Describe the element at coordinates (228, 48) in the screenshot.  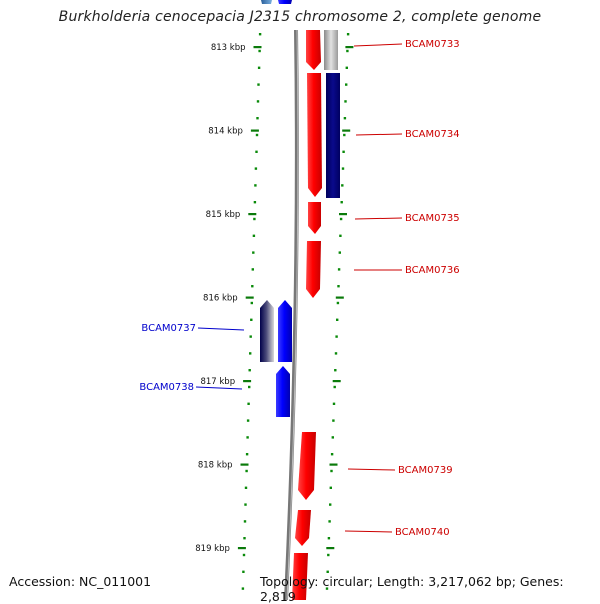
I see `kbp-tick-label: 813 kbp` at that location.